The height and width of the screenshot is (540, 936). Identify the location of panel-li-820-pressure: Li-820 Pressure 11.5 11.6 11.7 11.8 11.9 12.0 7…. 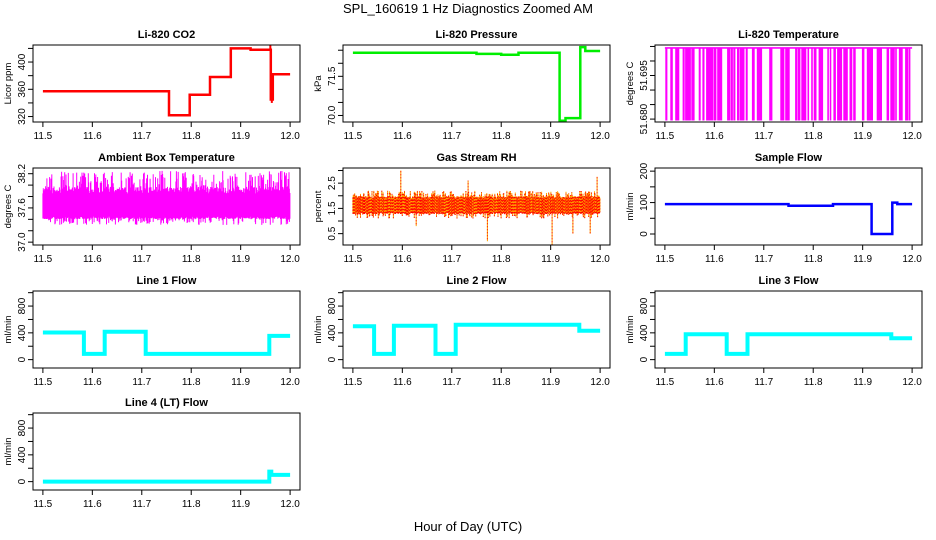
(462, 85).